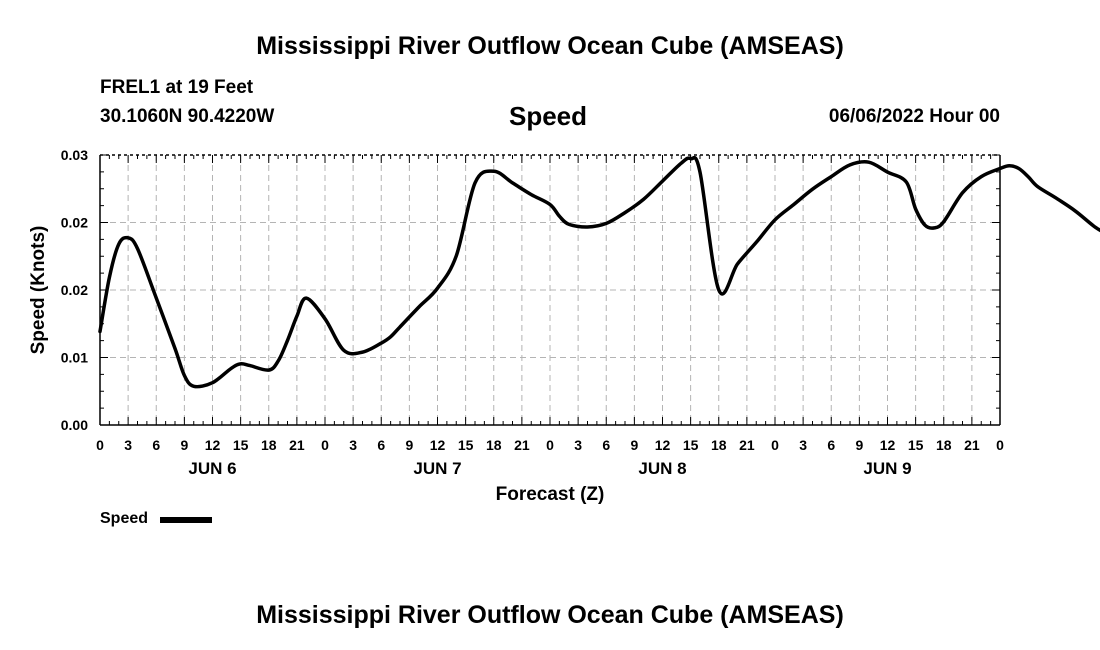  Describe the element at coordinates (187, 116) in the screenshot. I see `coordinates-label: 30.1060N 90.4220W` at that location.